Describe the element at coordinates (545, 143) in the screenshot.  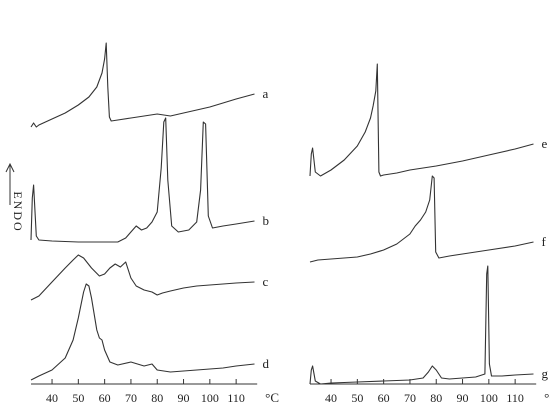
I see `curve-label-e: e` at that location.